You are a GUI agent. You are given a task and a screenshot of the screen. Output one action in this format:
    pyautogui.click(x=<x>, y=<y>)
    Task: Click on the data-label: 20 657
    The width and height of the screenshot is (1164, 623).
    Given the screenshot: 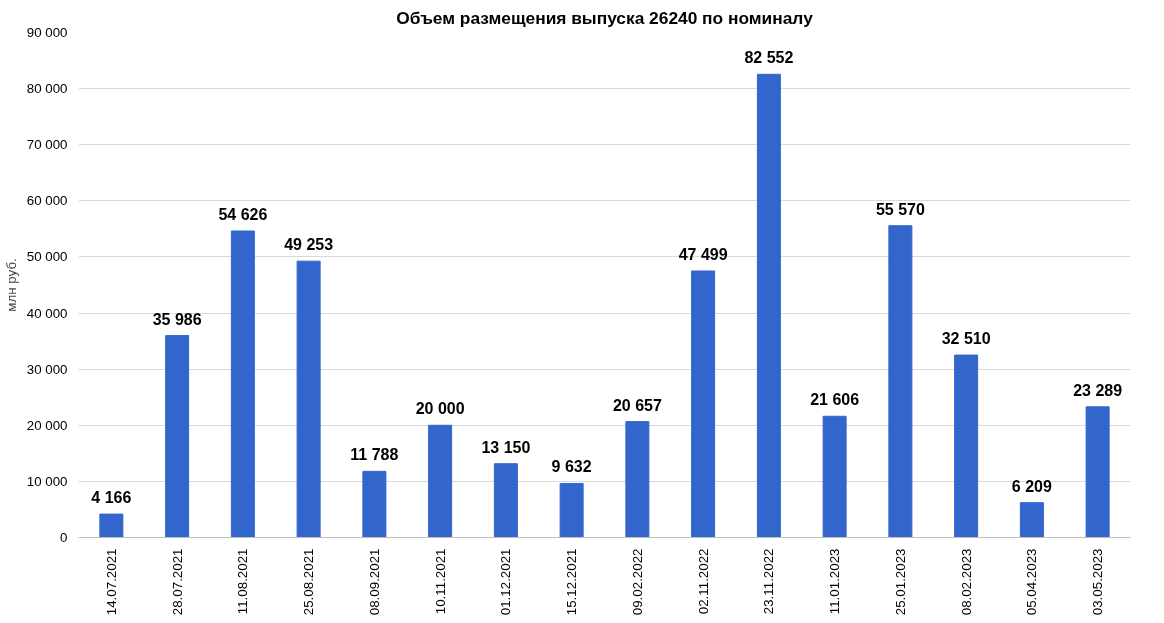 What is the action you would take?
    pyautogui.click(x=637, y=405)
    